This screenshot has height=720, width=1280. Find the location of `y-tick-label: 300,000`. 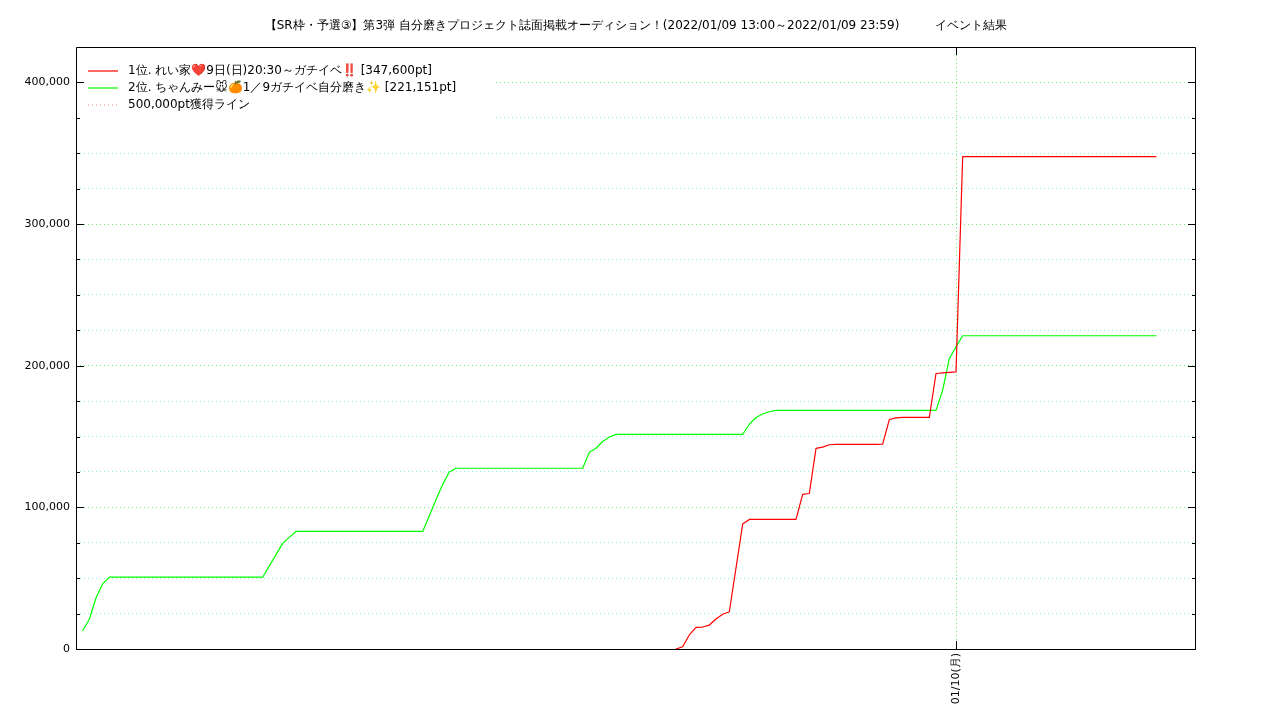

y-tick-label: 300,000 is located at coordinates (47, 223).